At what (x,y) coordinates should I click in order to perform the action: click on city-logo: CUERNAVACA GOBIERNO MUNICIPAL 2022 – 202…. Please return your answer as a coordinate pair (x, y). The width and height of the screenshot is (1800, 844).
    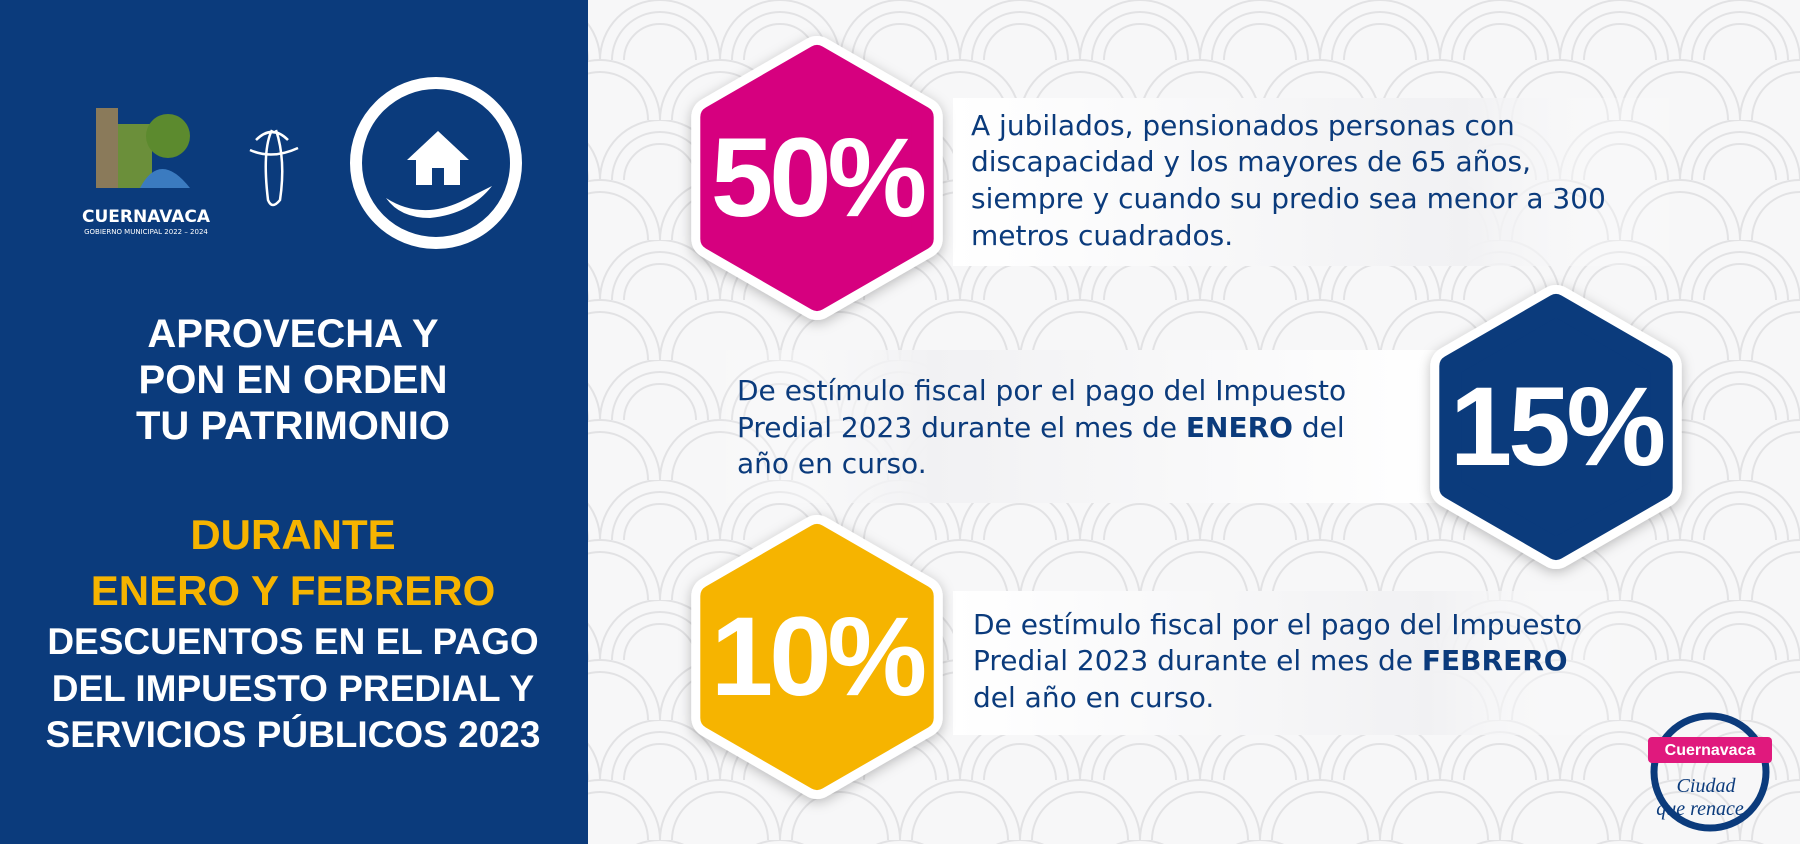
    Looking at the image, I should click on (146, 172).